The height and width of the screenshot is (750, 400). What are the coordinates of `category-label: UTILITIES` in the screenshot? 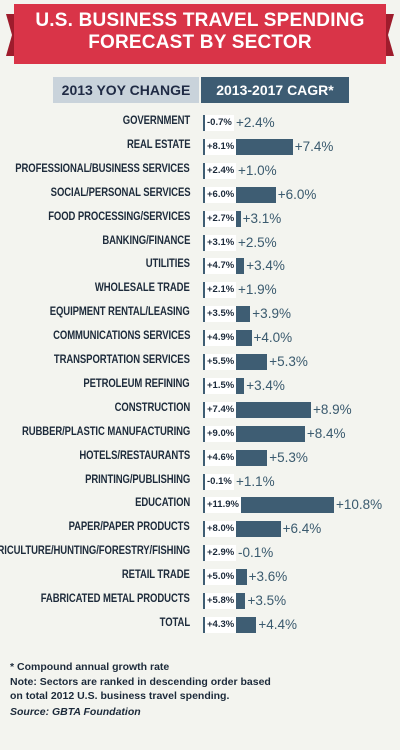 It's located at (167, 264).